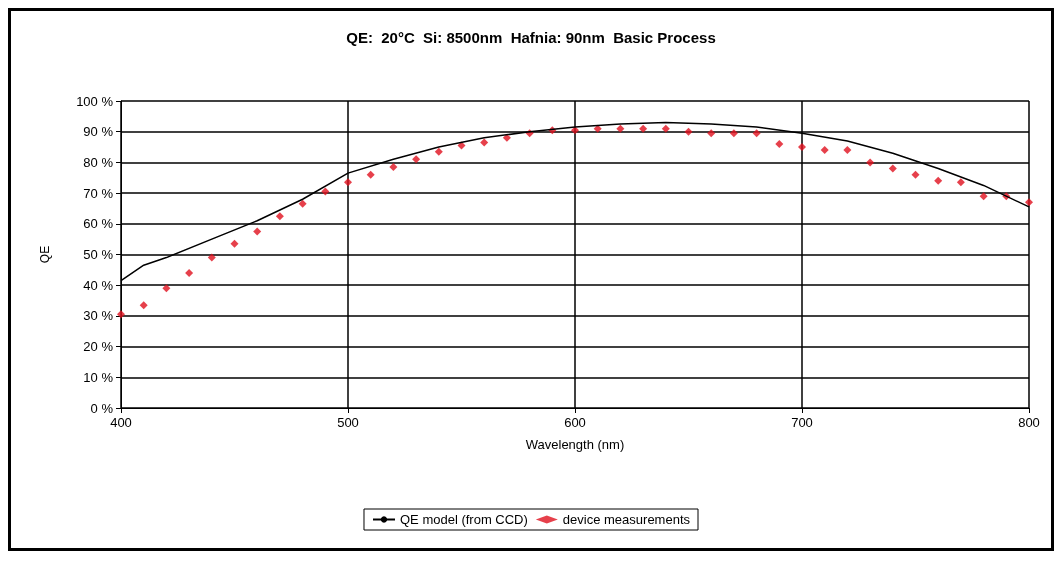 Image resolution: width=1064 pixels, height=561 pixels. What do you see at coordinates (98, 193) in the screenshot?
I see `y-tick-label: 70 %` at bounding box center [98, 193].